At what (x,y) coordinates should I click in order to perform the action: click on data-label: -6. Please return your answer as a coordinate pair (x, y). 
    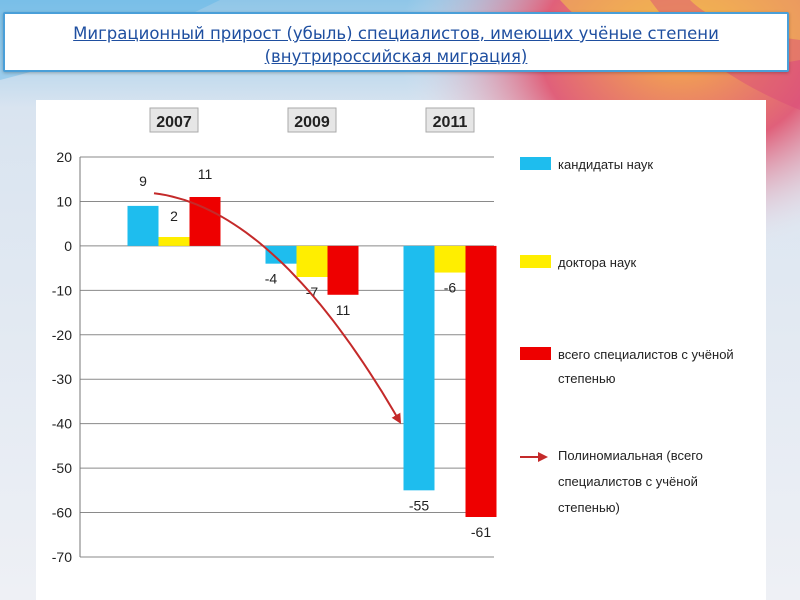
    Looking at the image, I should click on (450, 288).